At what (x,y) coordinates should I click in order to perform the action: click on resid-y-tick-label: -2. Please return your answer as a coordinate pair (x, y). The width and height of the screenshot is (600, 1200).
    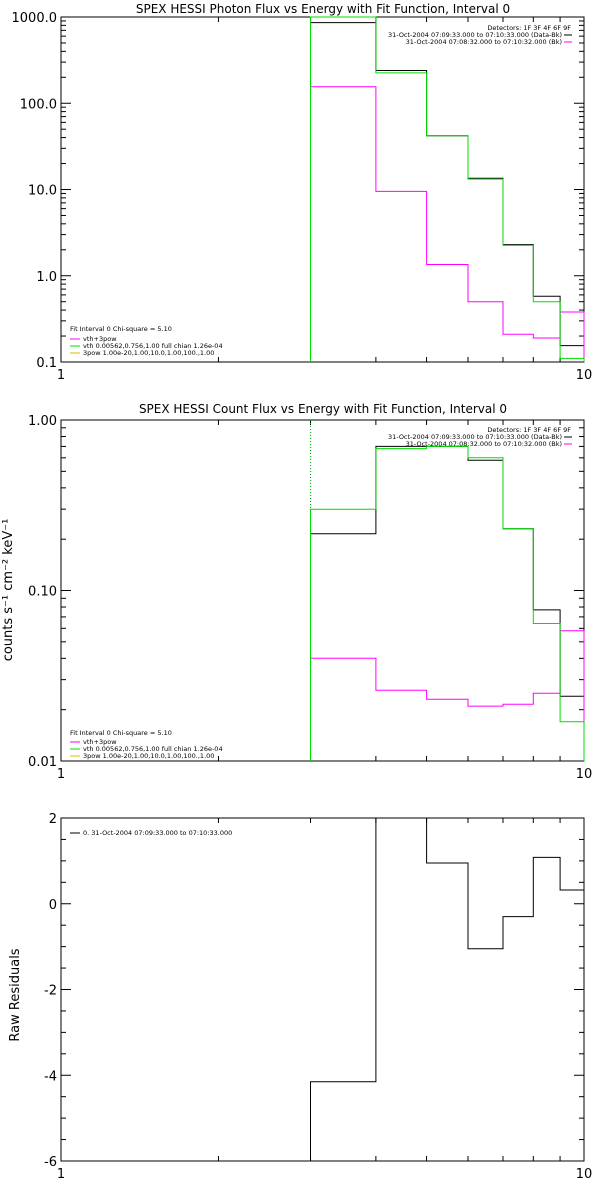
    Looking at the image, I should click on (50, 991).